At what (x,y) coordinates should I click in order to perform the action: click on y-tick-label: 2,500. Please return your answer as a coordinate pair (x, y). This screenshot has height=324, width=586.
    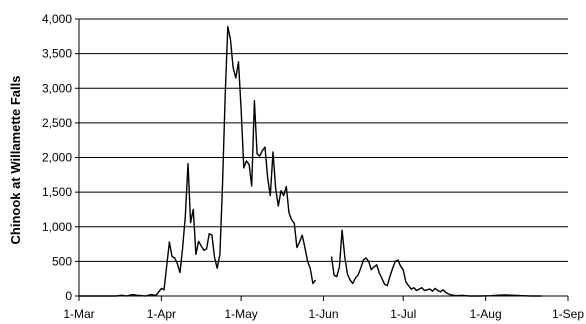
    Looking at the image, I should click on (57, 123).